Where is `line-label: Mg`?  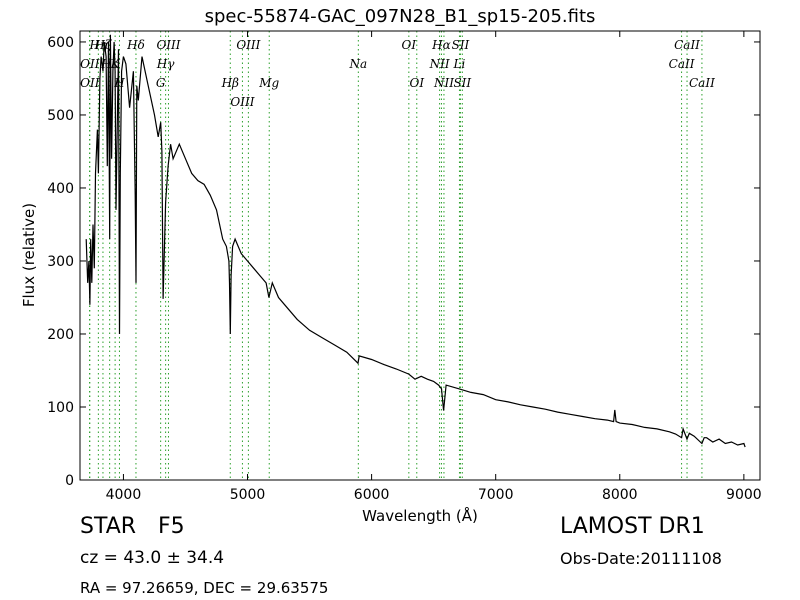 line-label: Mg is located at coordinates (268, 83).